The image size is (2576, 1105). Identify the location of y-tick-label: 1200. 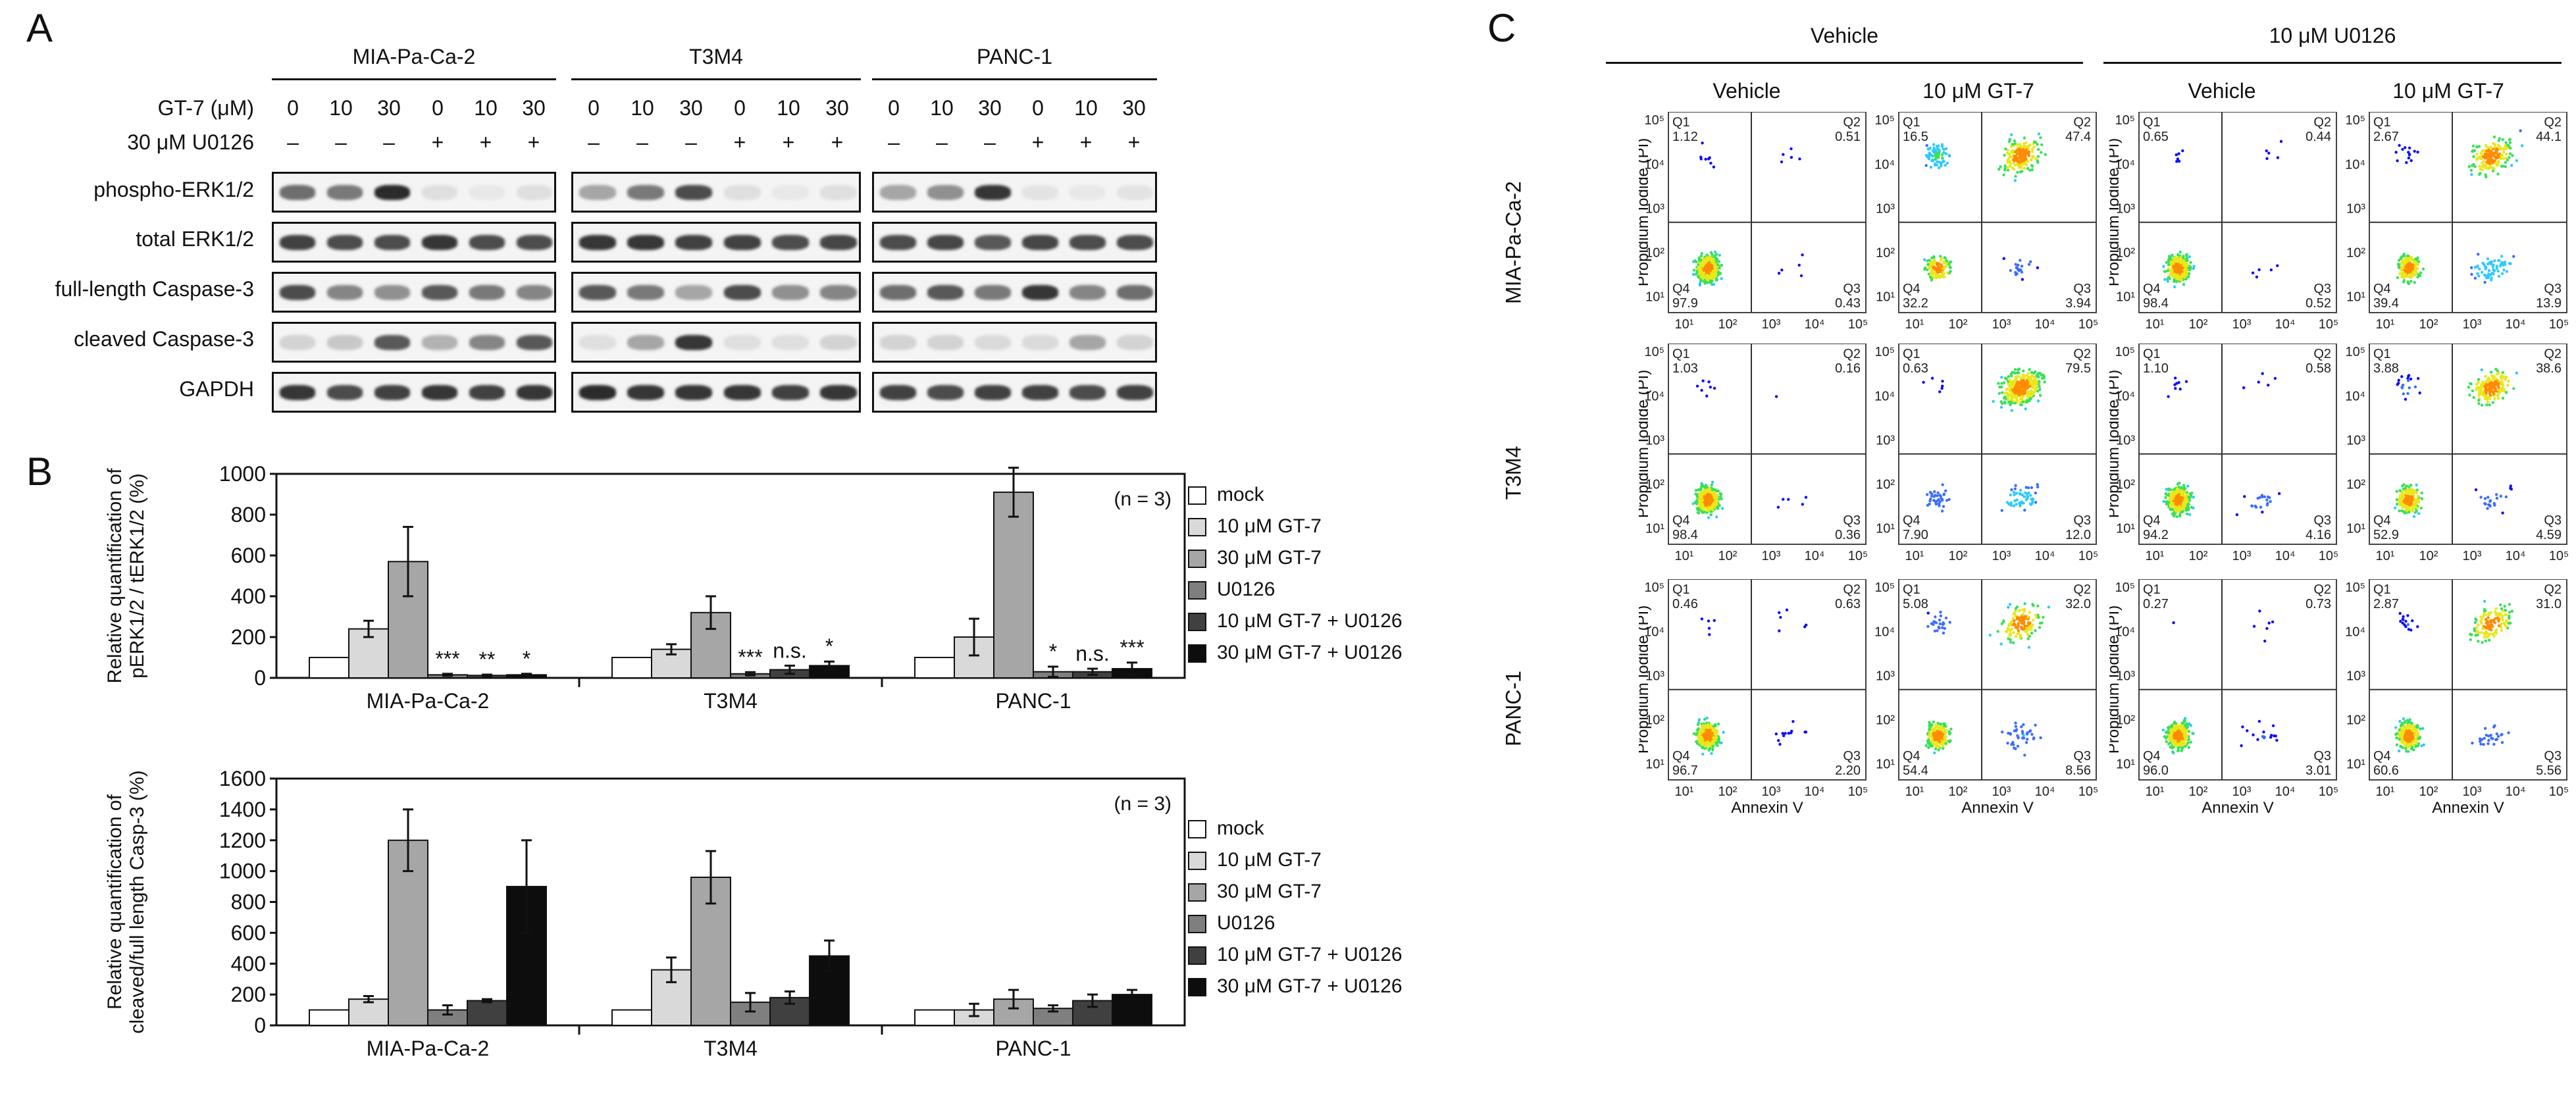
(242, 840).